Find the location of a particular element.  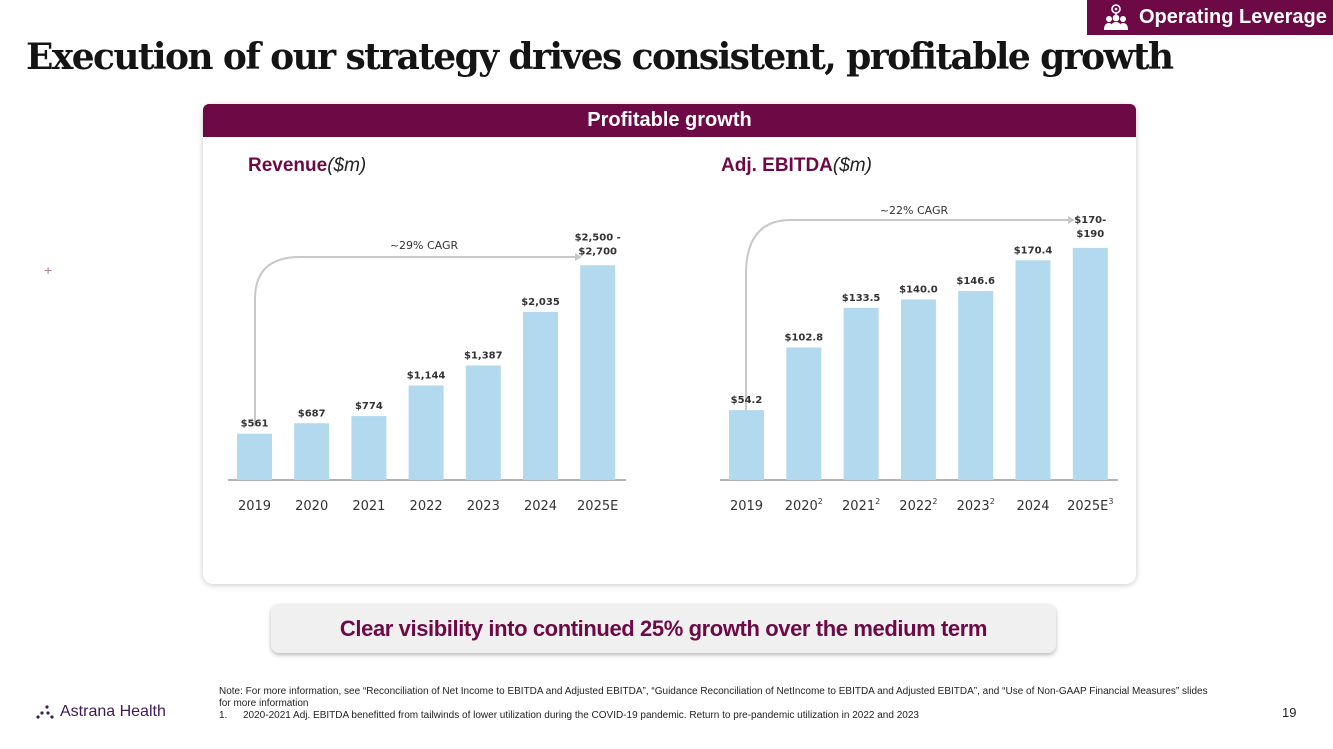

chart1-data-label: $561 is located at coordinates (255, 424).